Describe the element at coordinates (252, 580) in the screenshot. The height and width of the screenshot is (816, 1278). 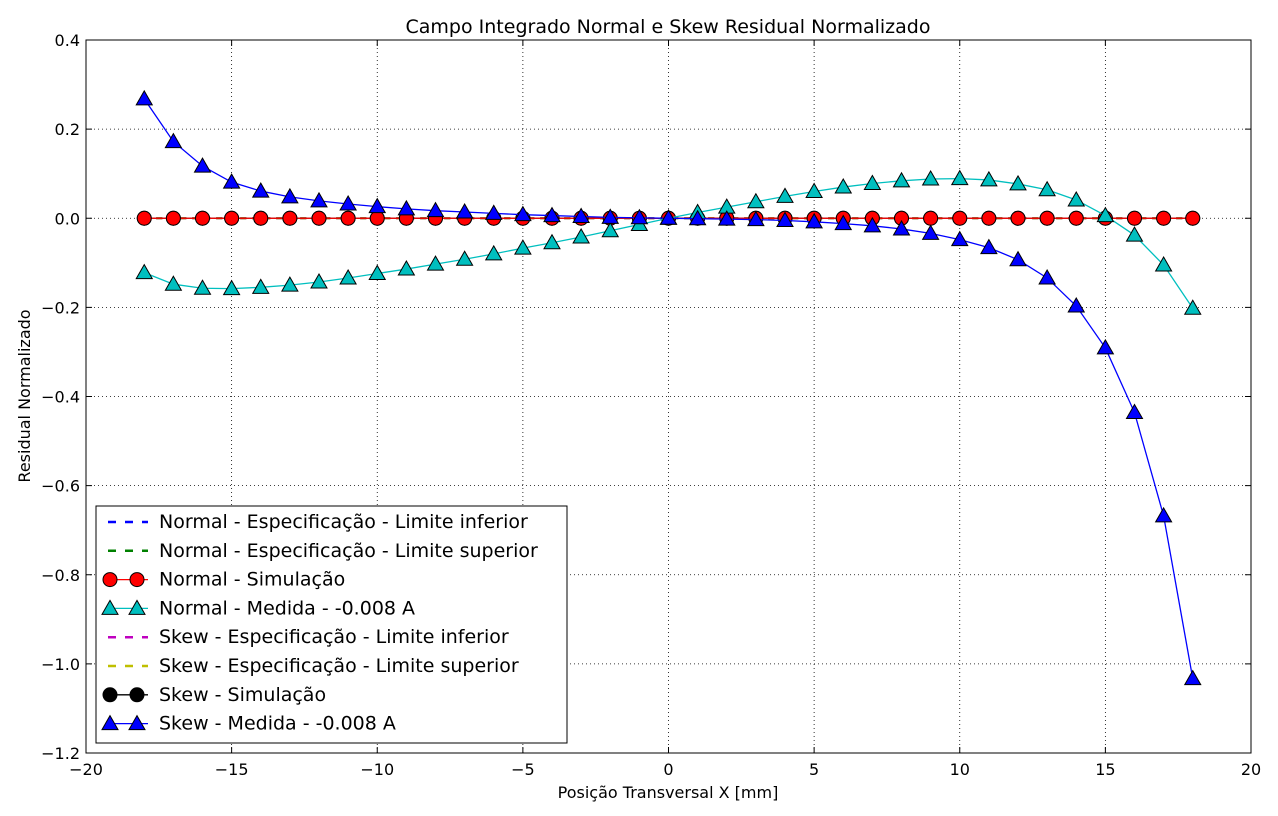
I see `legend-label: Normal - Simulação` at that location.